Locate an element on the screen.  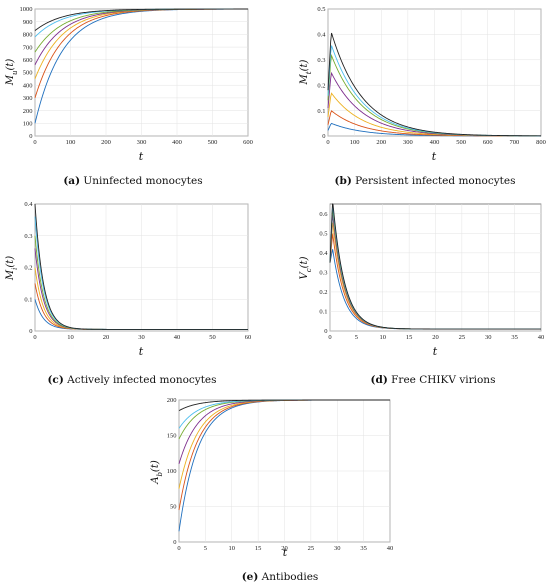
y-tick-label: 500 is located at coordinates (28, 73).